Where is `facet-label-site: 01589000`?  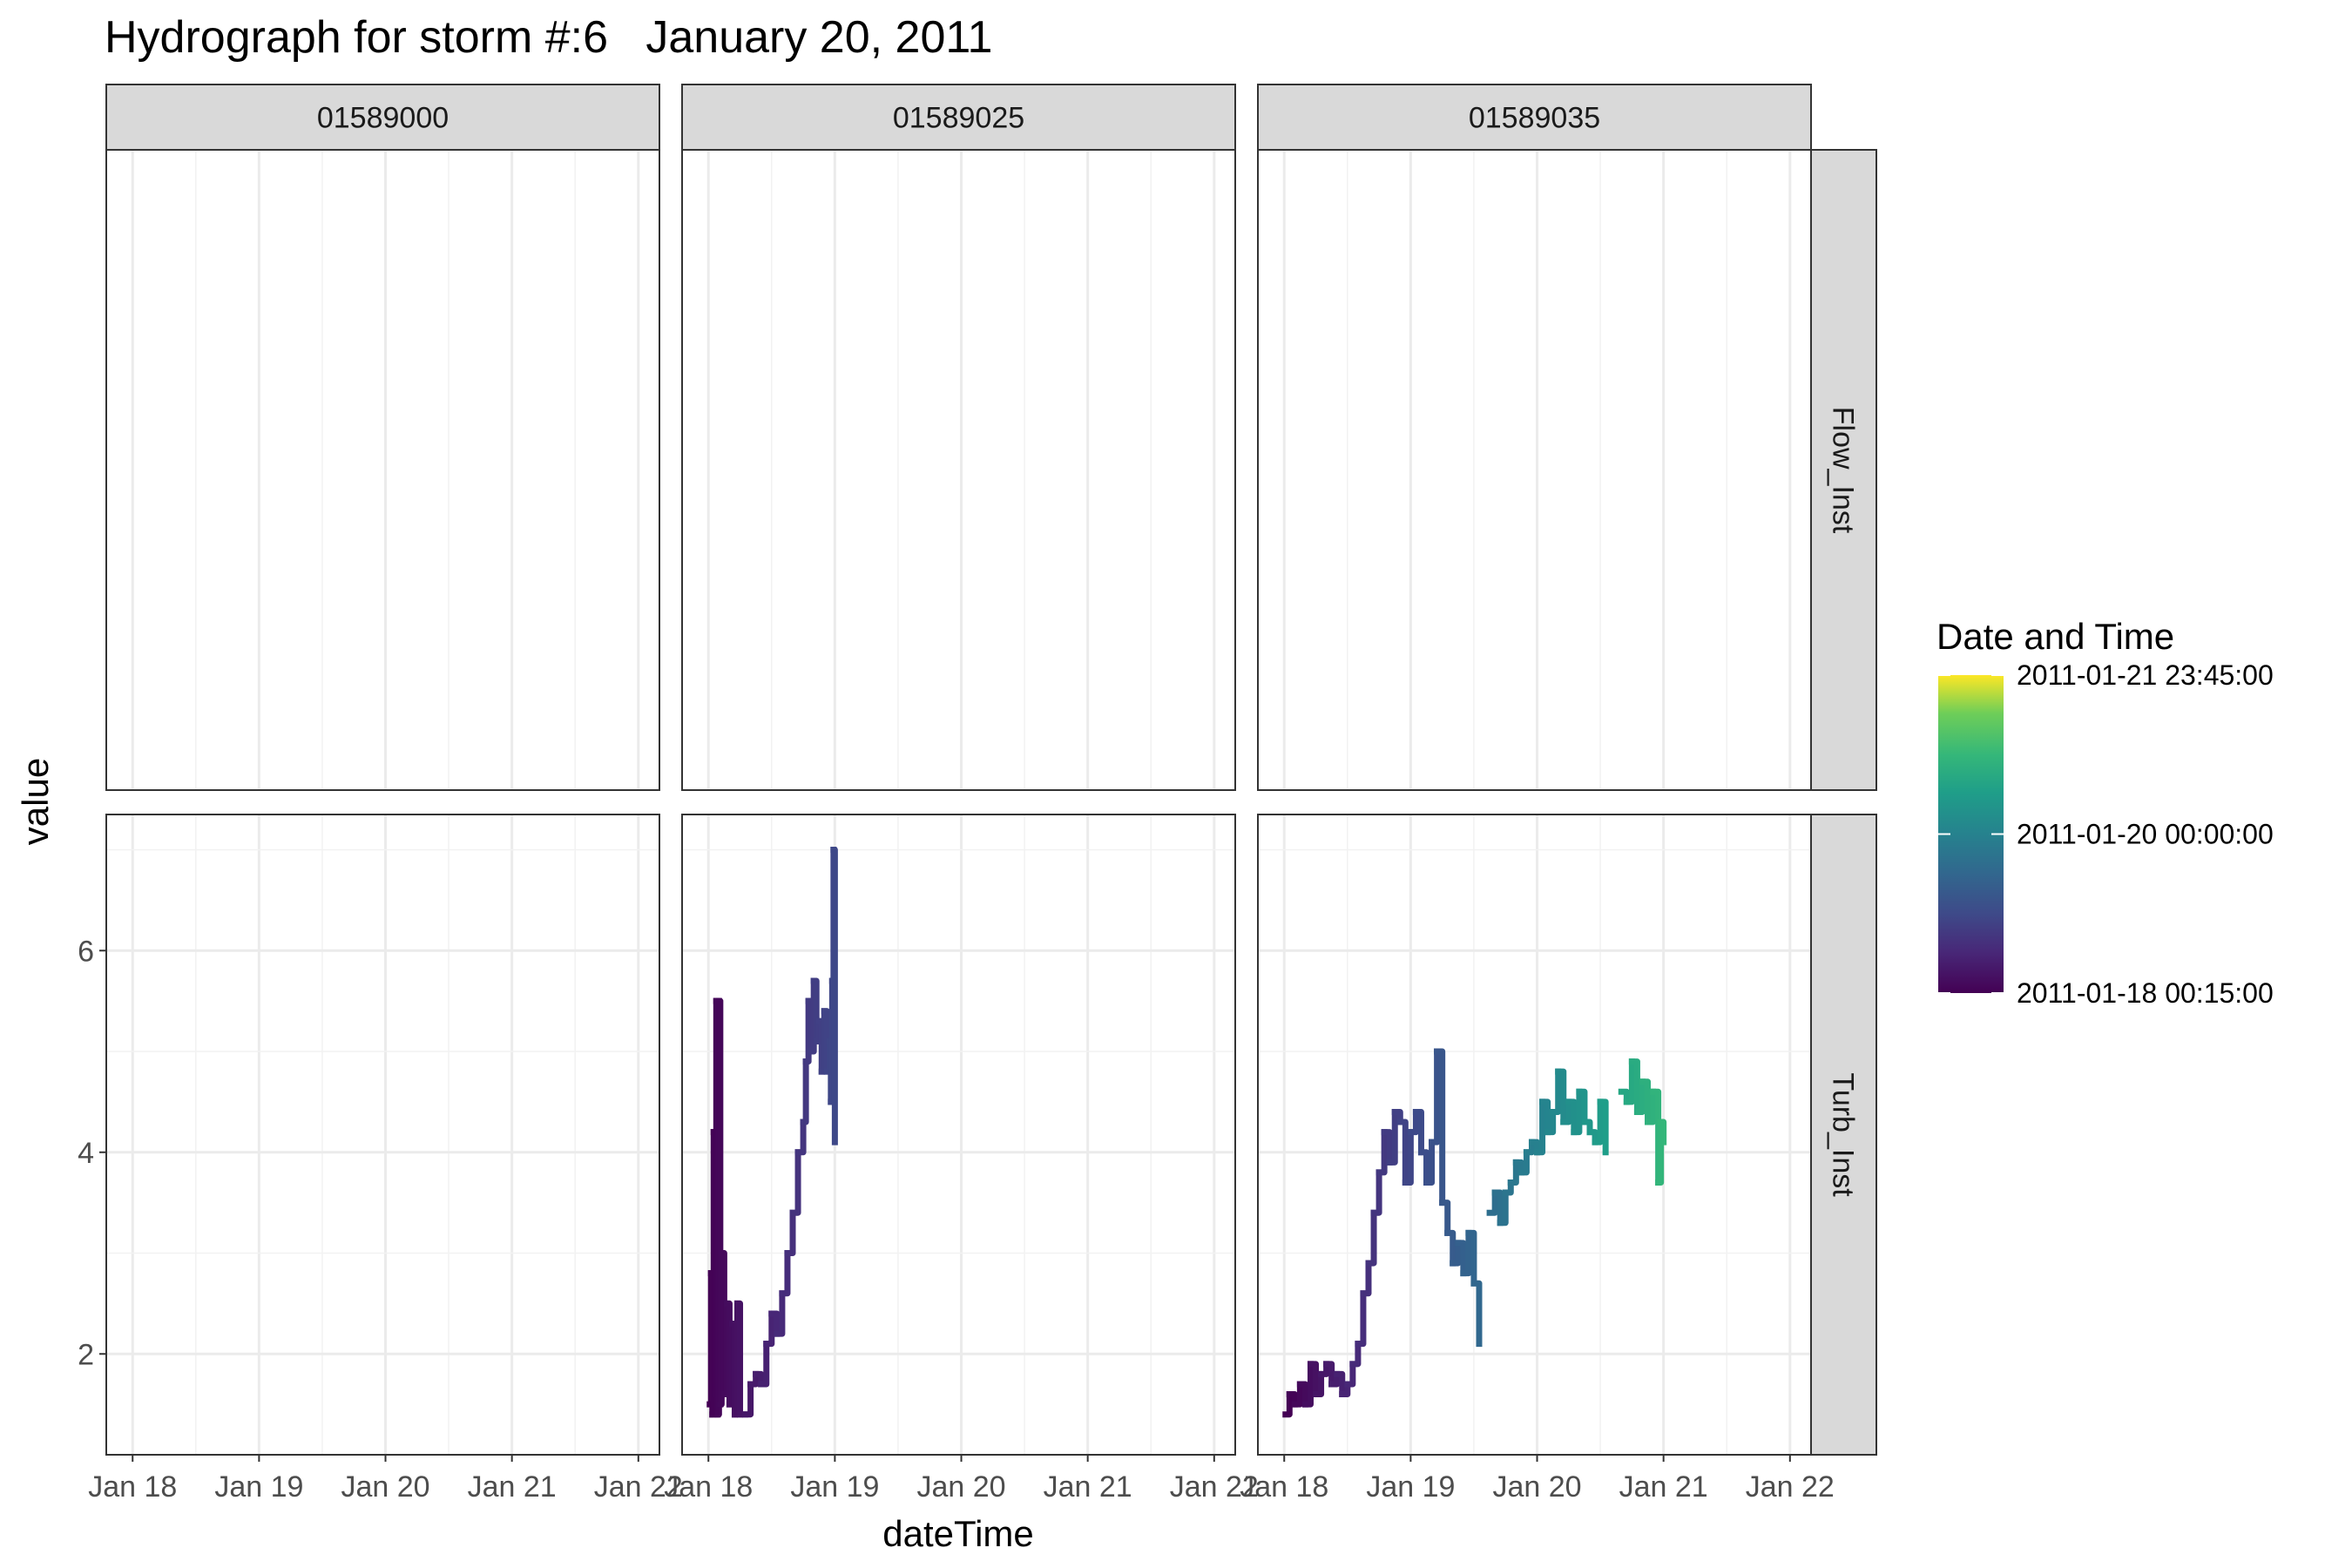 facet-label-site: 01589000 is located at coordinates (383, 119).